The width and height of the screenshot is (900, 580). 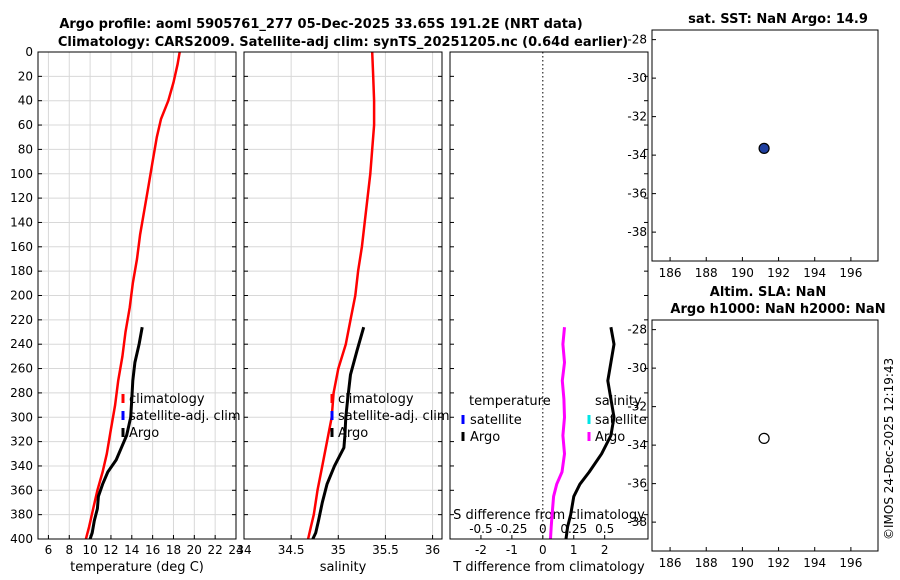 I want to click on temperature-x-tick-label: 22, so click(x=215, y=550).